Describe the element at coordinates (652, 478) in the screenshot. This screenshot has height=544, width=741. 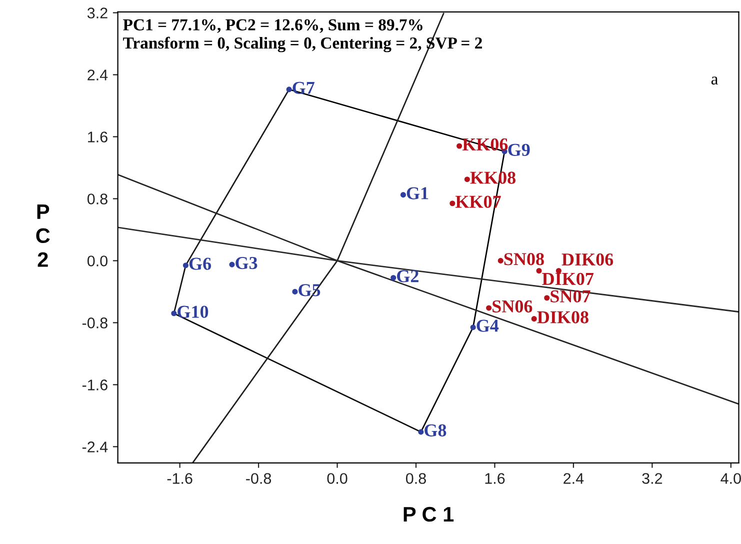
I see `x-tick-label: 3.2` at that location.